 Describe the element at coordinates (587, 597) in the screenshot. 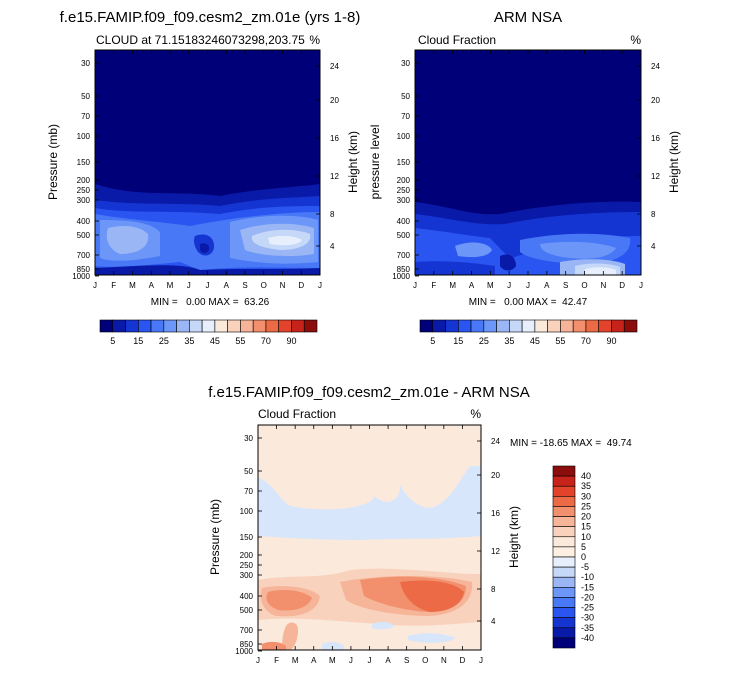

I see `colorbar-label: -20` at that location.